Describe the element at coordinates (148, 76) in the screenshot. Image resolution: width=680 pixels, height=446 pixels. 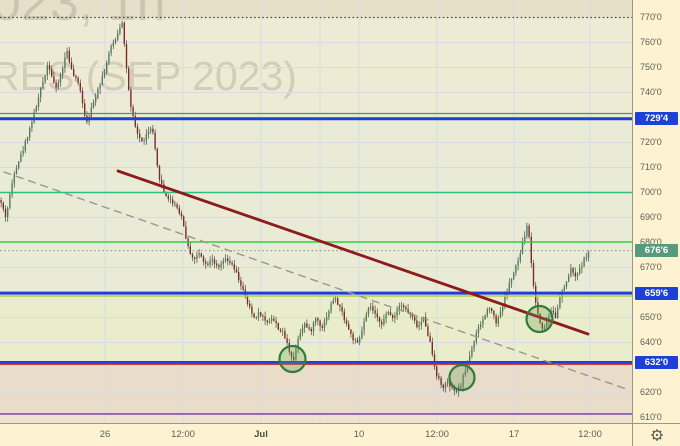
I see `symbol-watermark-line2: RES (SEP 2023)` at that location.